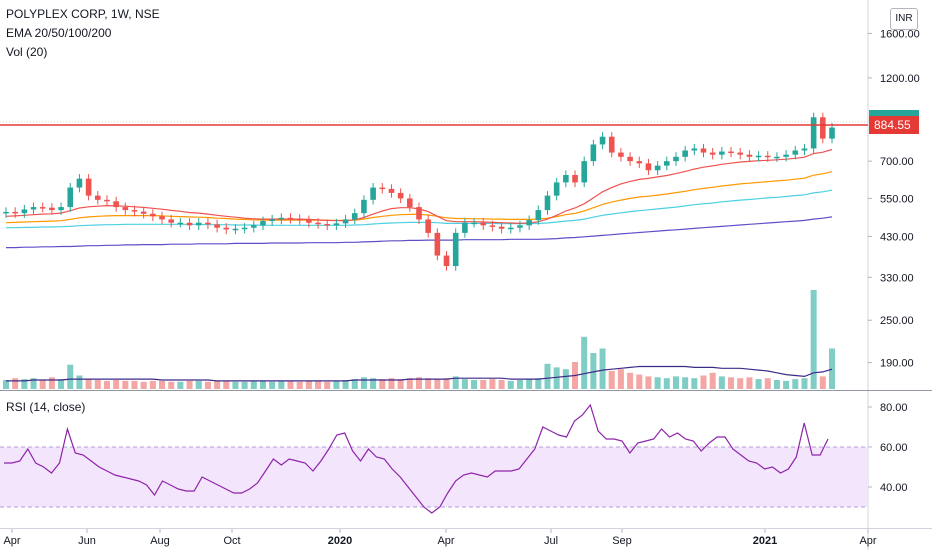 This screenshot has height=550, width=932. Describe the element at coordinates (897, 321) in the screenshot. I see `price-tick-label: 250.00` at that location.